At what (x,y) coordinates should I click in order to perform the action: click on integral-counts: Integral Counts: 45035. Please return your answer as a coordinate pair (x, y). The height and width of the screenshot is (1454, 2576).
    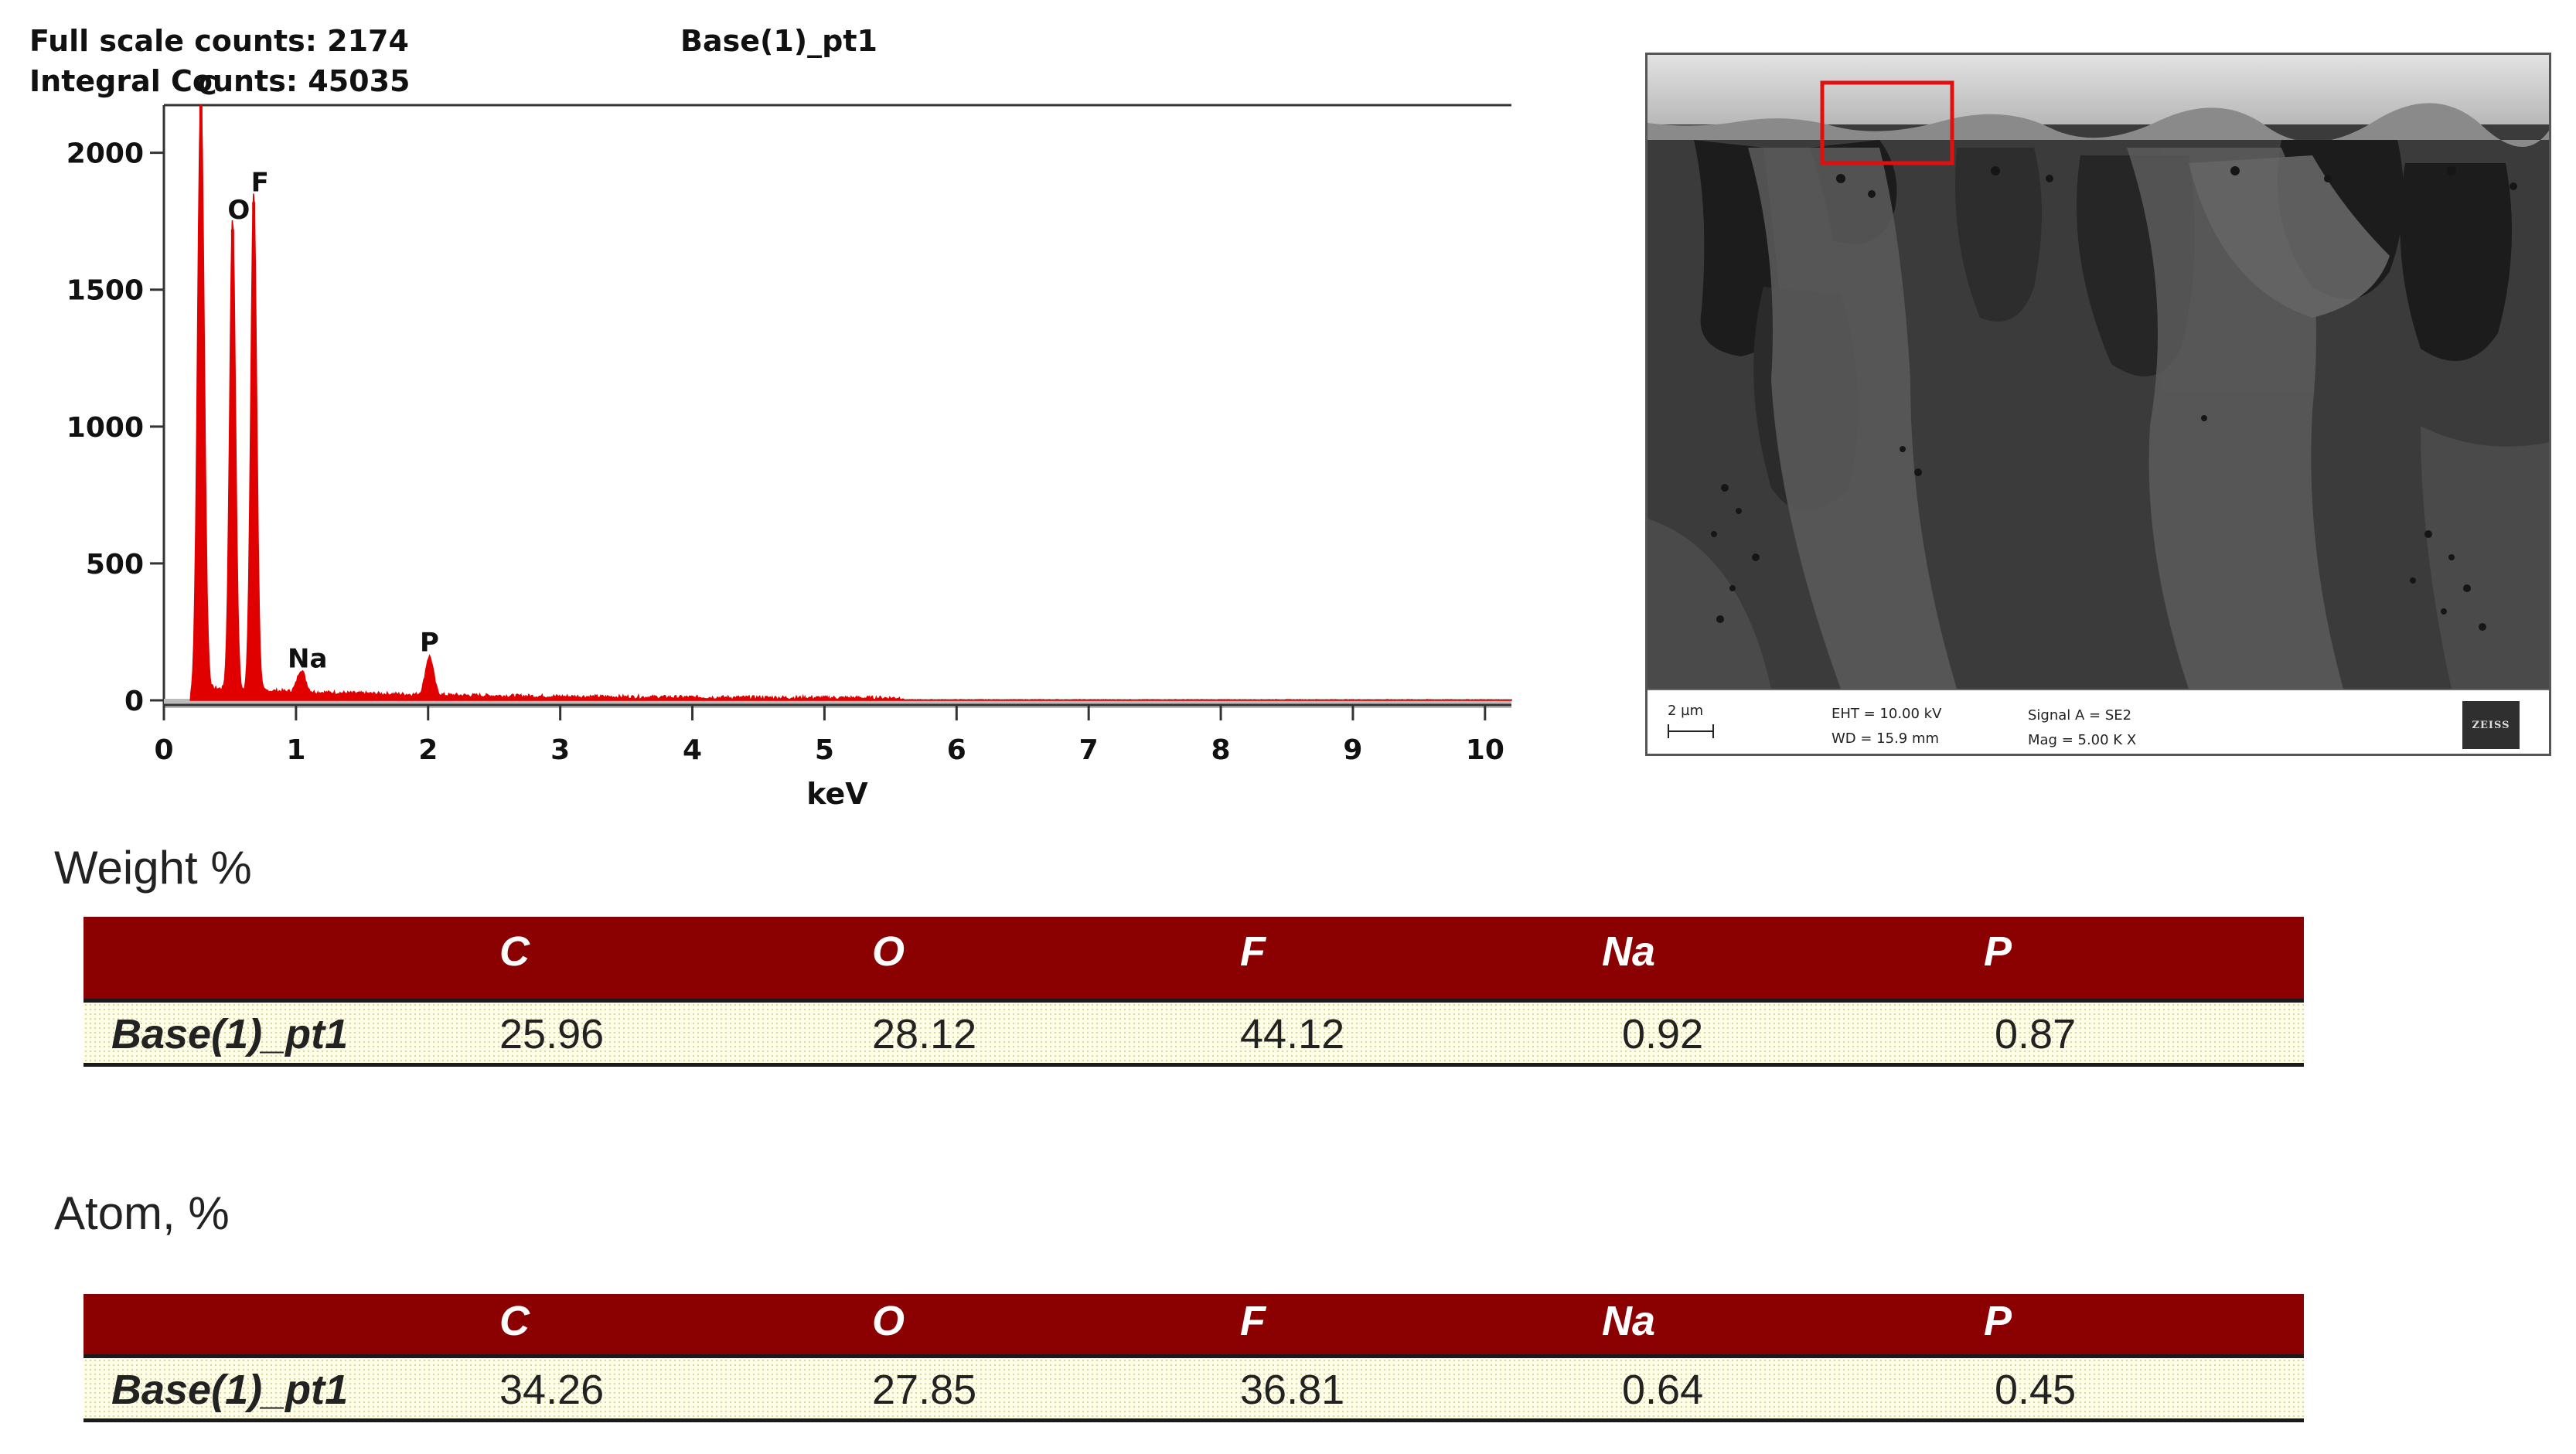
    Looking at the image, I should click on (219, 81).